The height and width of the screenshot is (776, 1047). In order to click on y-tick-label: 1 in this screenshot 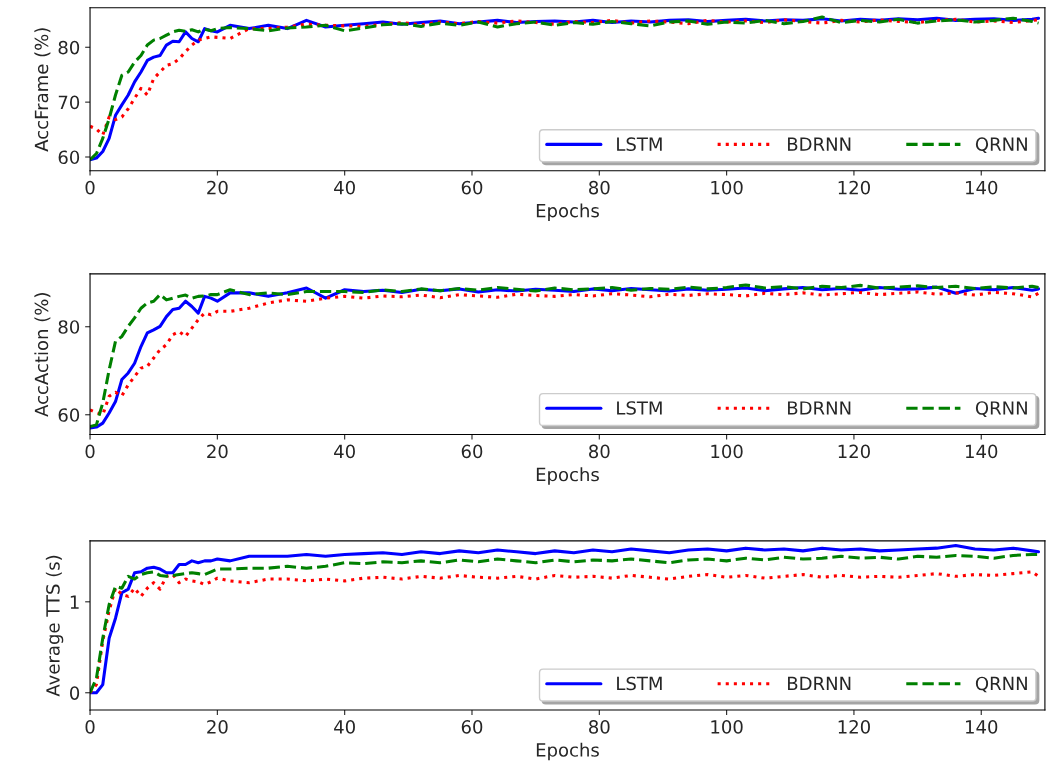, I will do `click(74, 602)`.